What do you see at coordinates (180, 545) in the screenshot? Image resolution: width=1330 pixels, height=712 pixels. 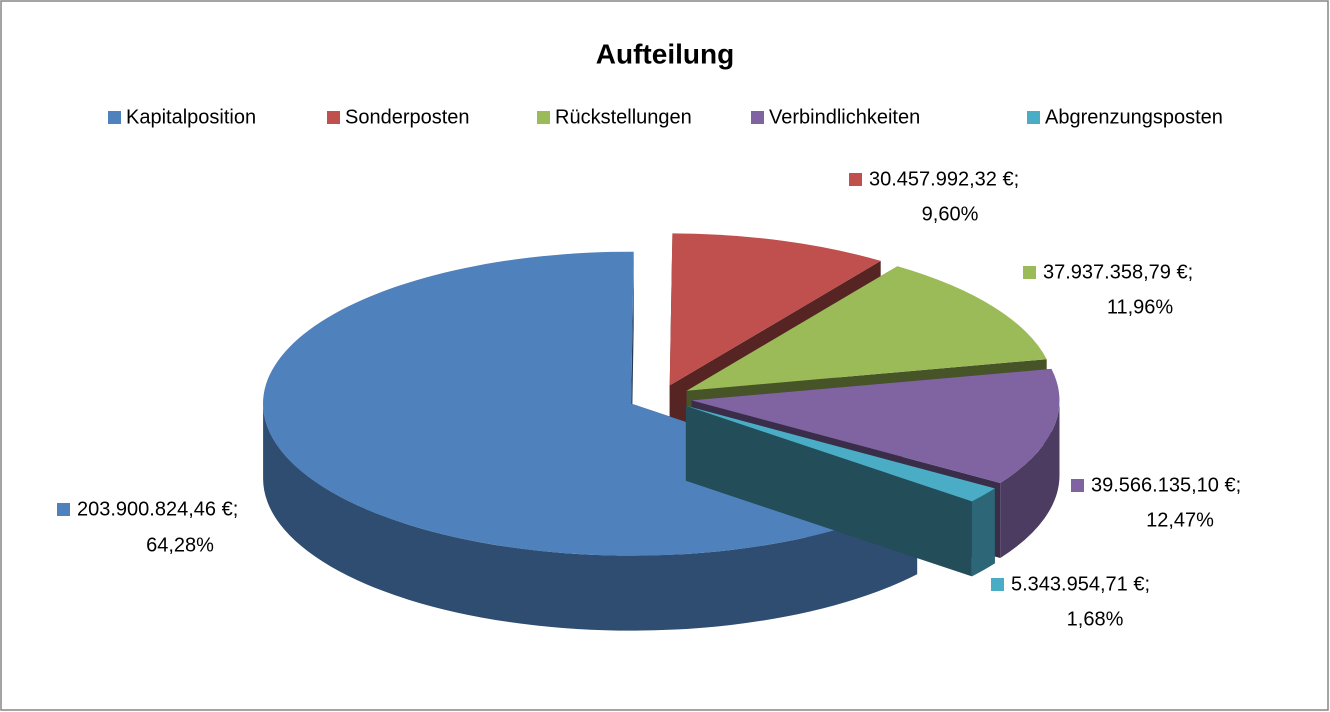 I see `data-label-percent: 64,28%` at bounding box center [180, 545].